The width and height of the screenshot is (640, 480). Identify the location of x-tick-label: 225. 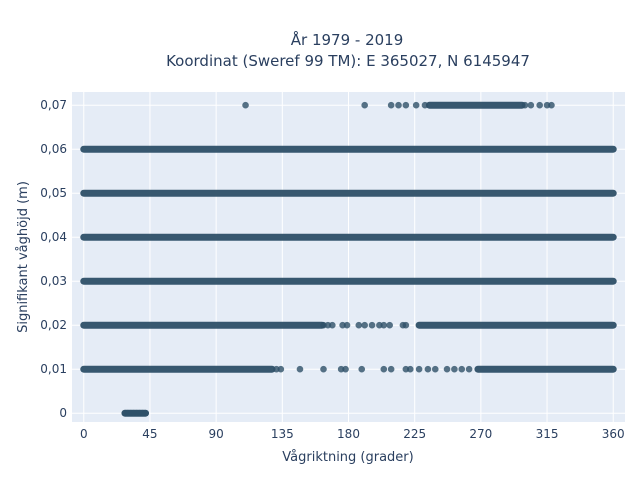
(414, 434).